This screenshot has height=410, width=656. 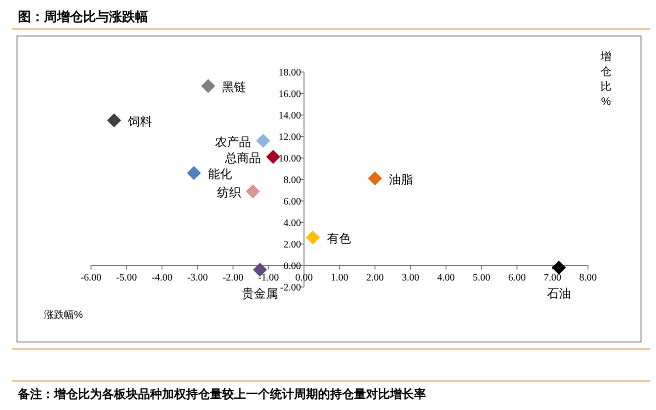 I want to click on x-tick-label: 0.00, so click(x=304, y=278).